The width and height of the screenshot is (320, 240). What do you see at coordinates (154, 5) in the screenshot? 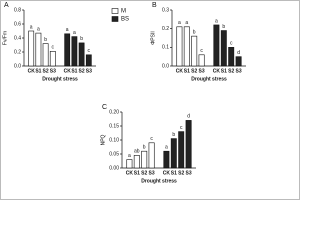
I see `panel-label: B` at bounding box center [154, 5].